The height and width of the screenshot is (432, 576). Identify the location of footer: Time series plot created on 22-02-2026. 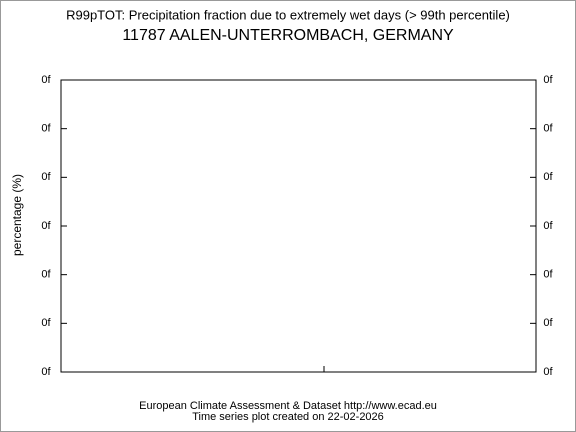
(288, 417).